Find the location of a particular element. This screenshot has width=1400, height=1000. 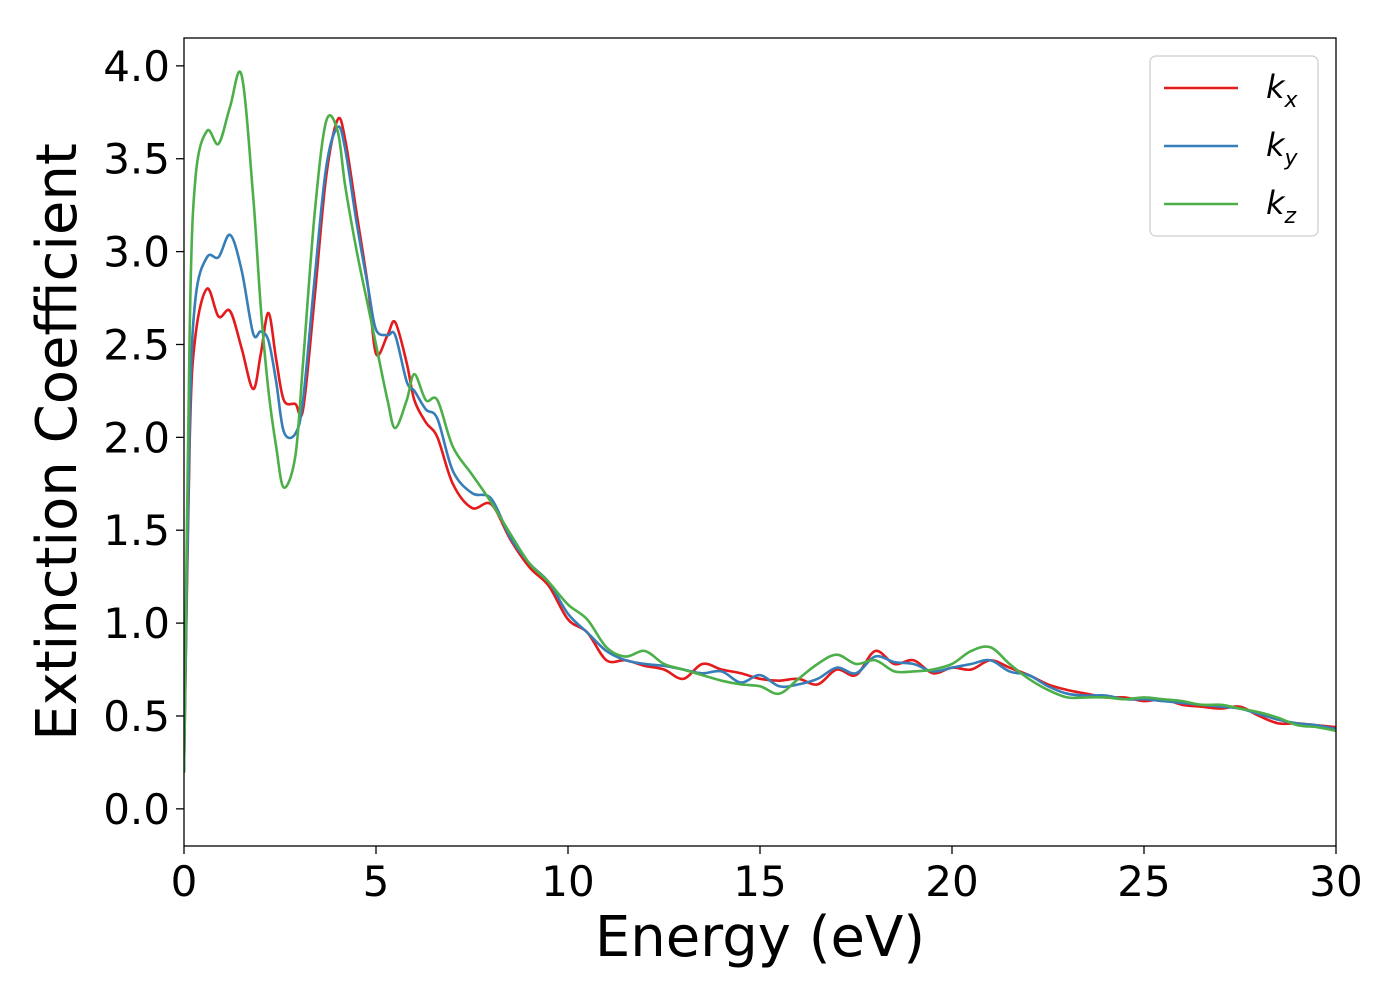

x-axis-label: Energy (eV) is located at coordinates (760, 937).